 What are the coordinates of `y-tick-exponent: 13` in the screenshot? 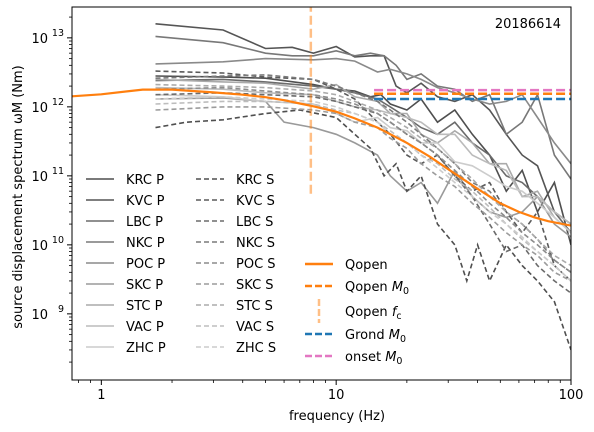 It's located at (58, 33).